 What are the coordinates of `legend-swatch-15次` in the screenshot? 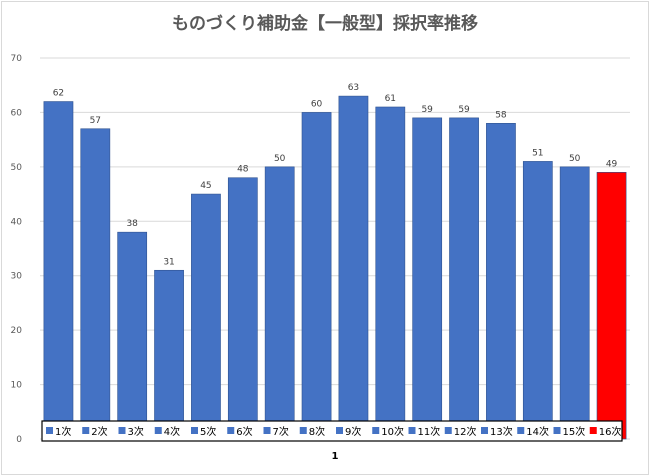 It's located at (557, 430).